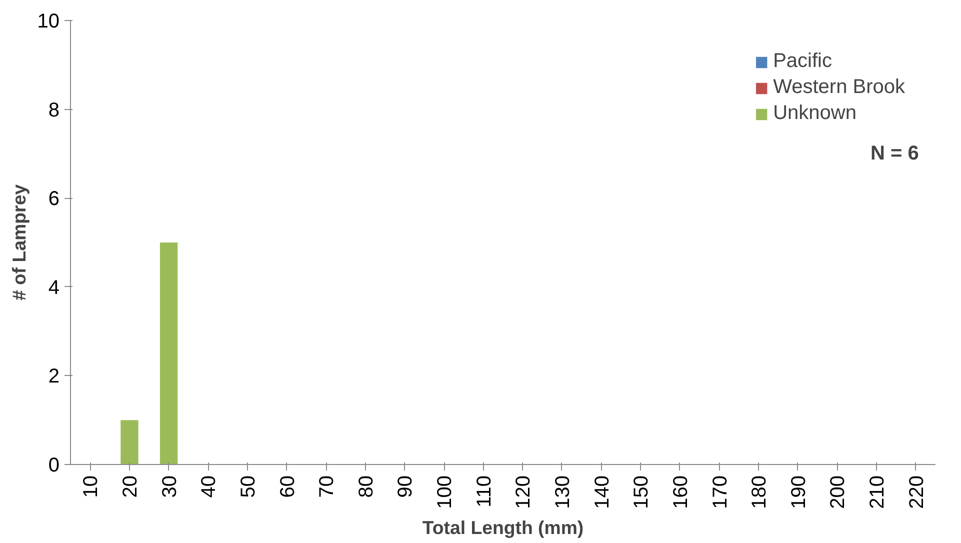  What do you see at coordinates (602, 492) in the screenshot?
I see `x-tick-label: 140` at bounding box center [602, 492].